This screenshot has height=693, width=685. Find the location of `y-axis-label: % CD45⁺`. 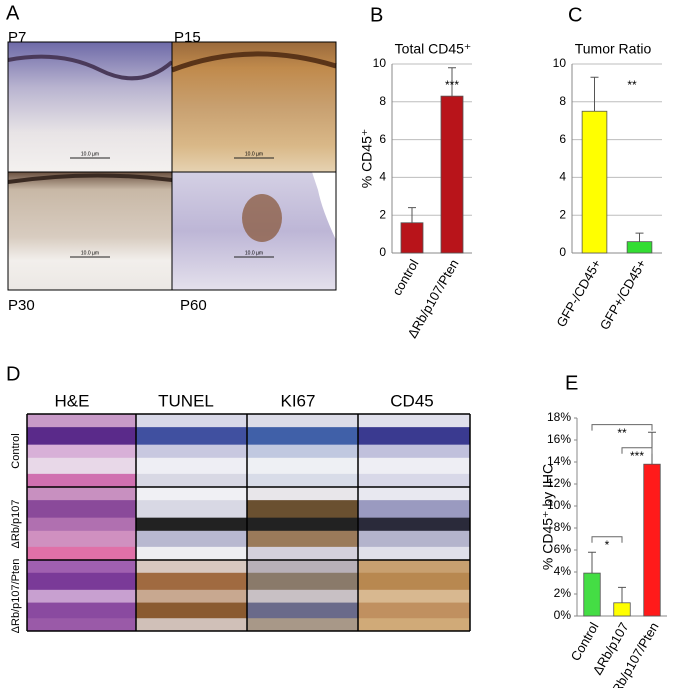

y-axis-label: % CD45⁺ is located at coordinates (367, 159).